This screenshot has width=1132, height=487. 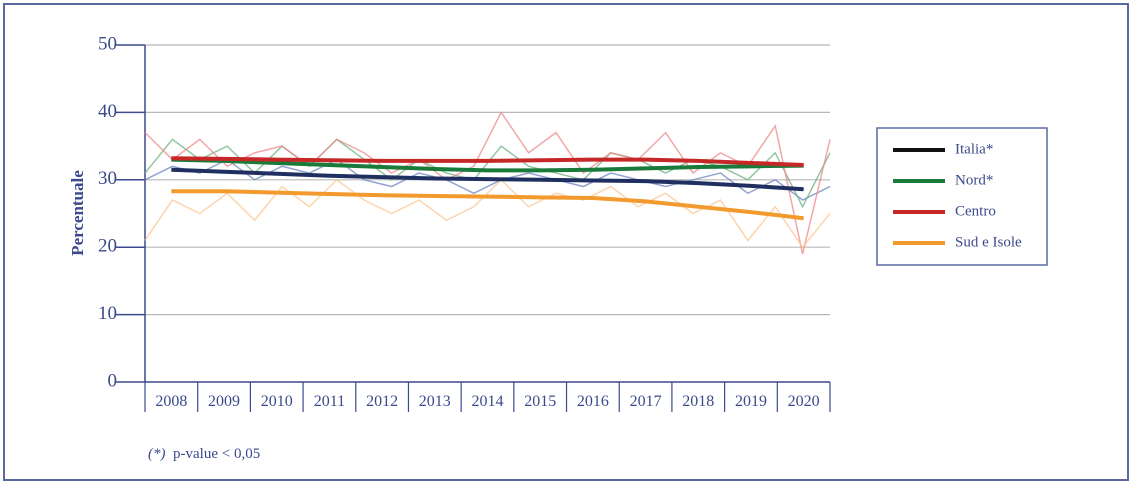 What do you see at coordinates (646, 401) in the screenshot?
I see `x-tick-label: 2017` at bounding box center [646, 401].